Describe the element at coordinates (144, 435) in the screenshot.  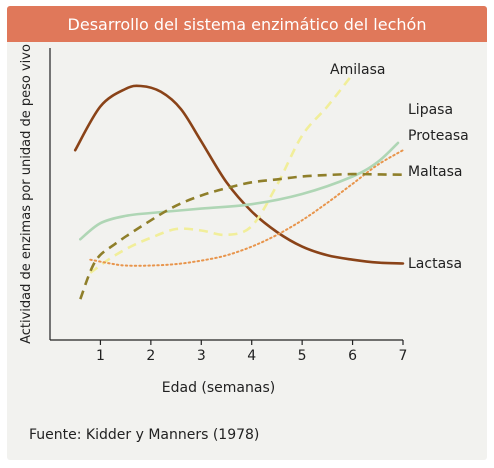
I see `source-note: Fuente: Kidder y Manners (1978)` at that location.